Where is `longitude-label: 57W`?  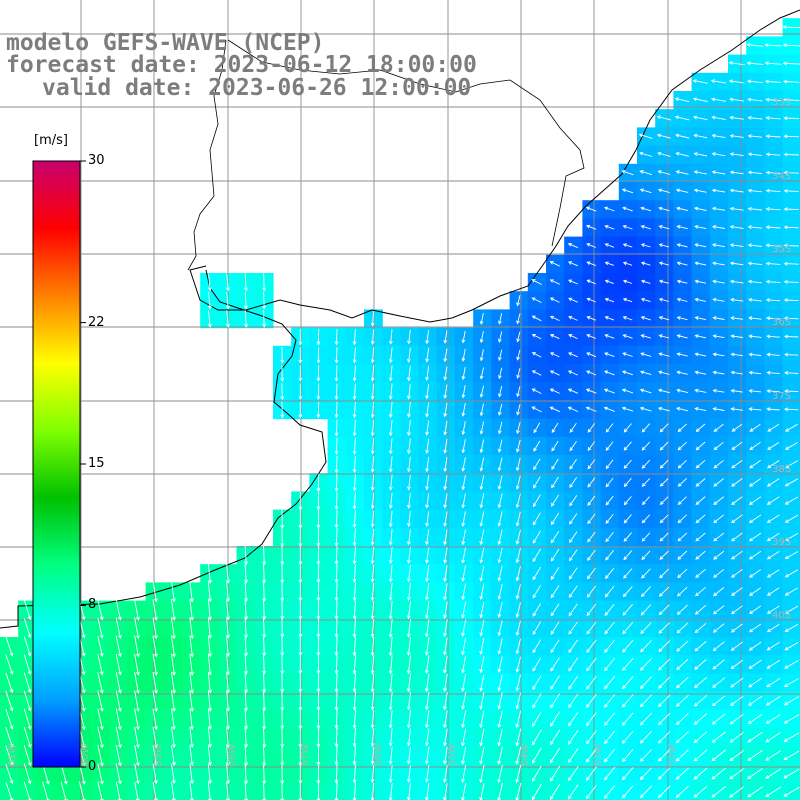 longitude-label: 57W is located at coordinates (305, 755).